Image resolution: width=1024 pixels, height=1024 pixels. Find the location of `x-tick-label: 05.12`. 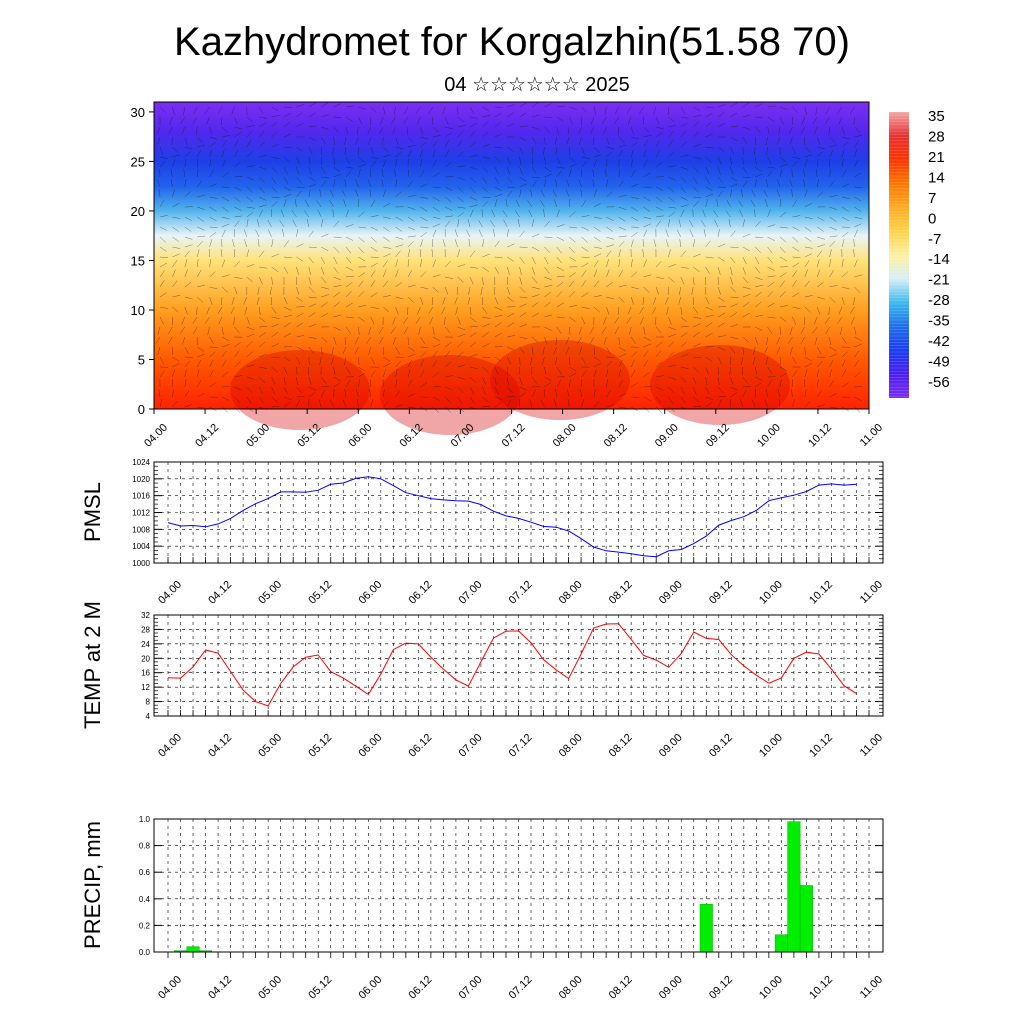

x-tick-label: 05.12 is located at coordinates (320, 988).